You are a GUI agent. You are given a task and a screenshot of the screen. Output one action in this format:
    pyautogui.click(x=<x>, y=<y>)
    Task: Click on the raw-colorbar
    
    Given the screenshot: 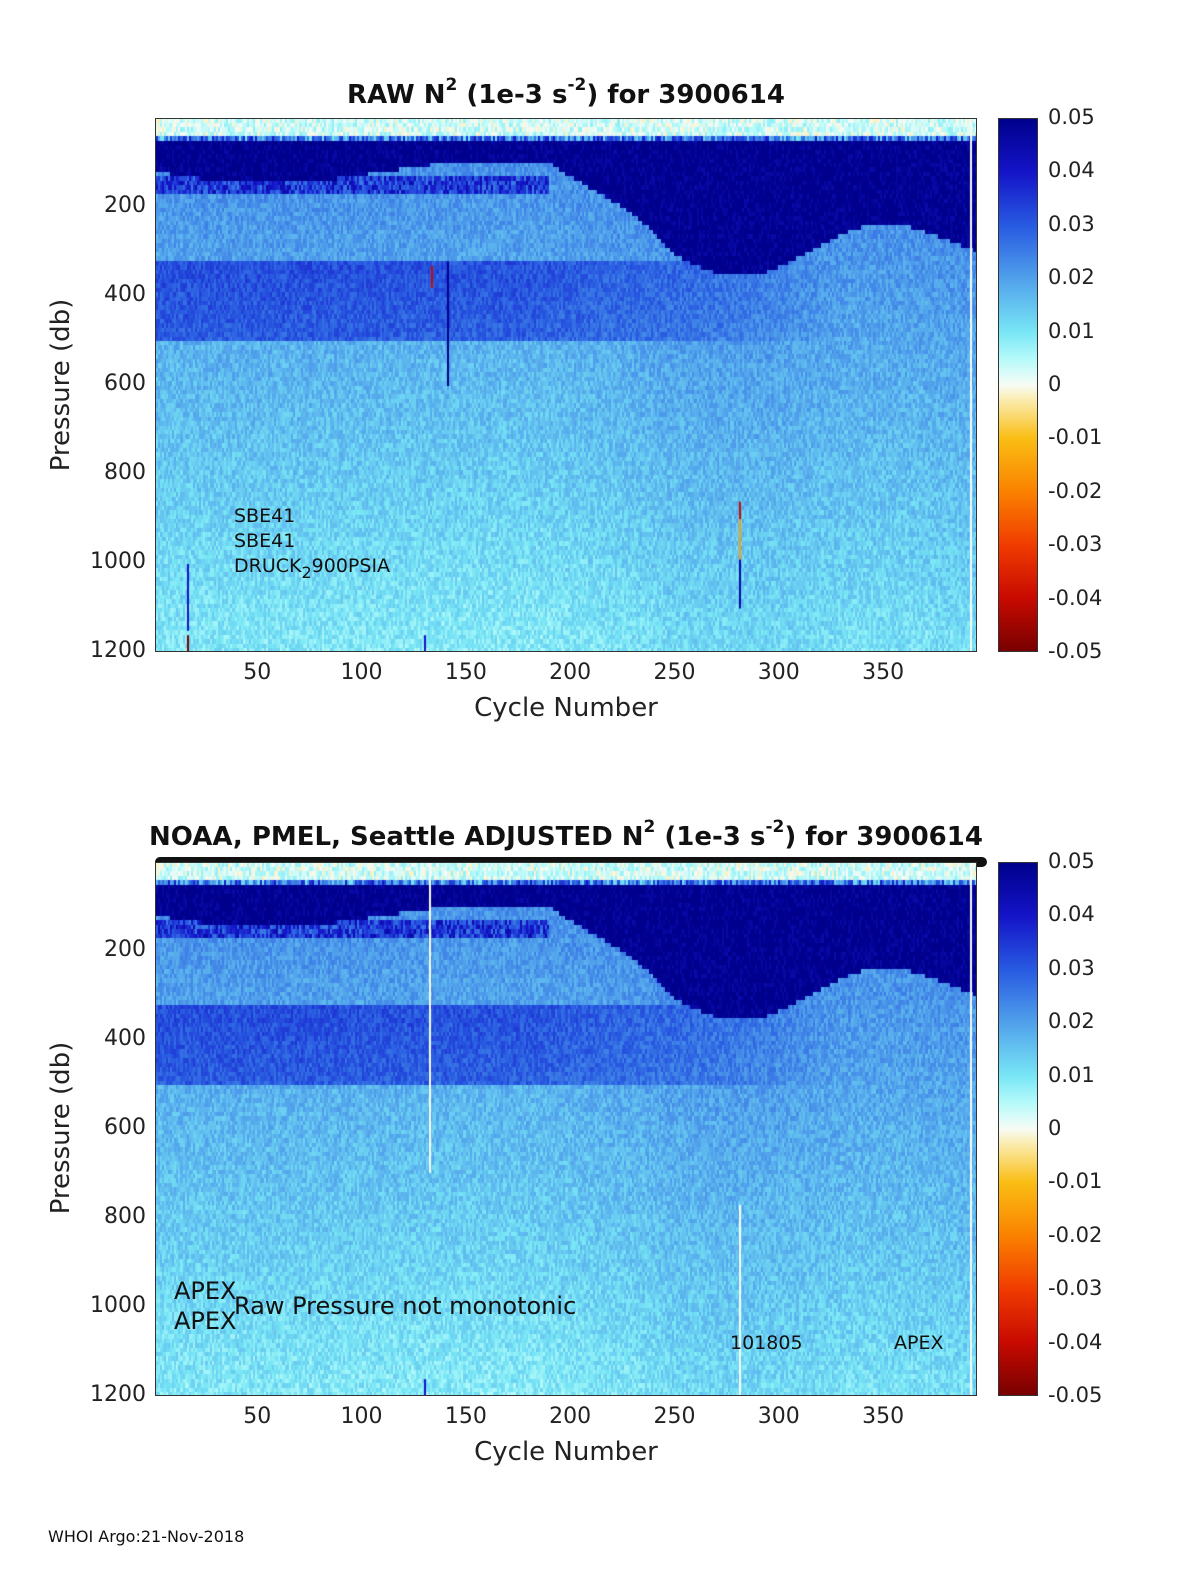 What is the action you would take?
    pyautogui.click(x=1018, y=385)
    